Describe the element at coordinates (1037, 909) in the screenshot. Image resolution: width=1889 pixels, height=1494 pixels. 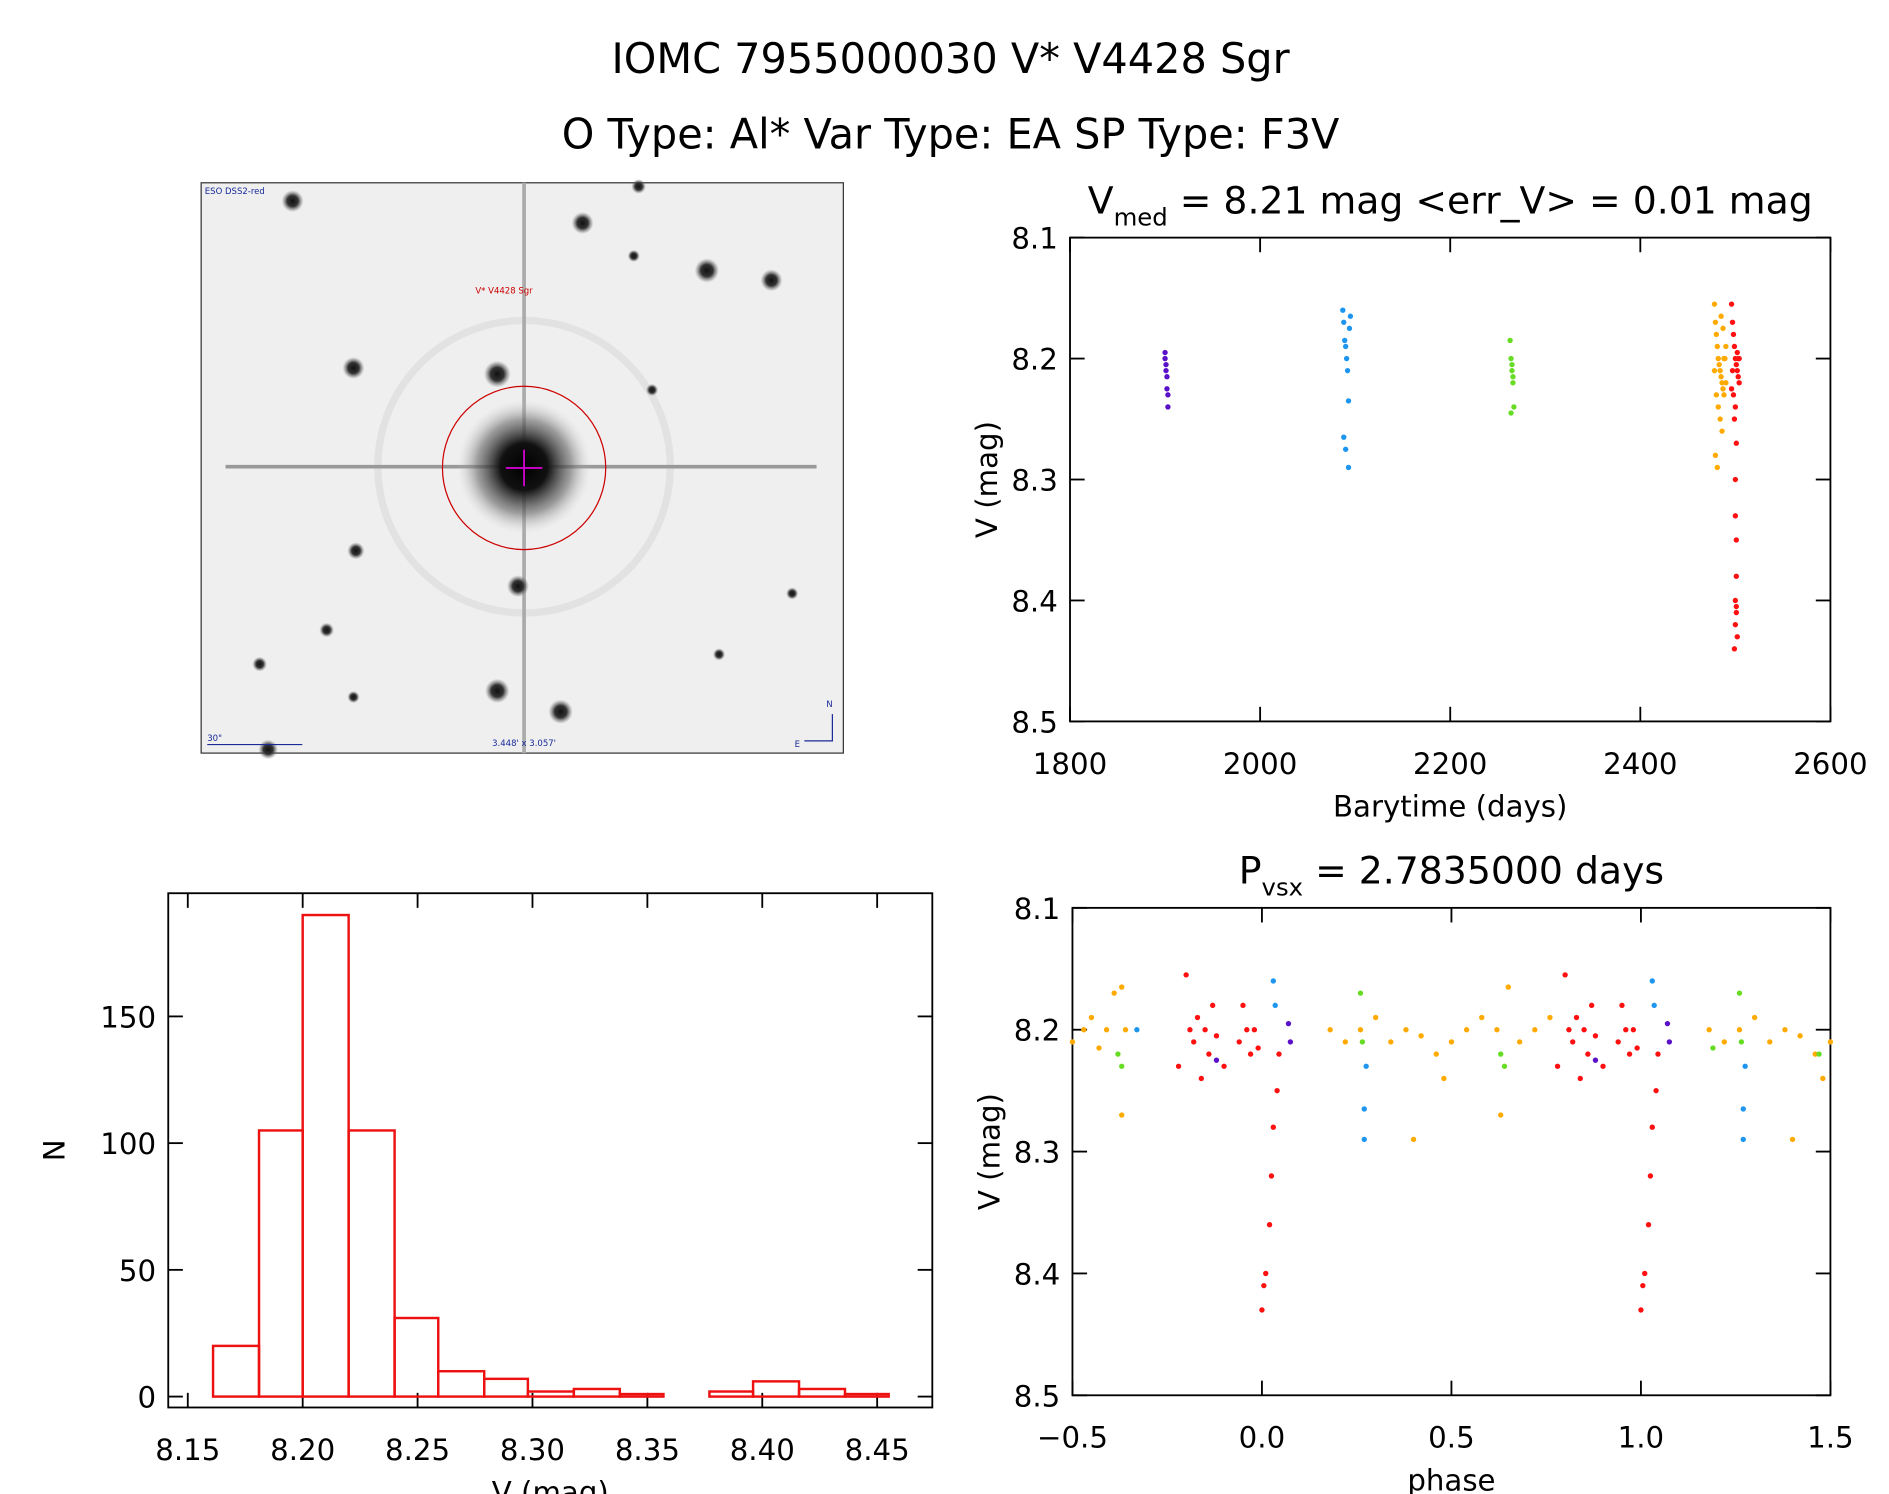
I see `y-tick-label: 8.1` at that location.